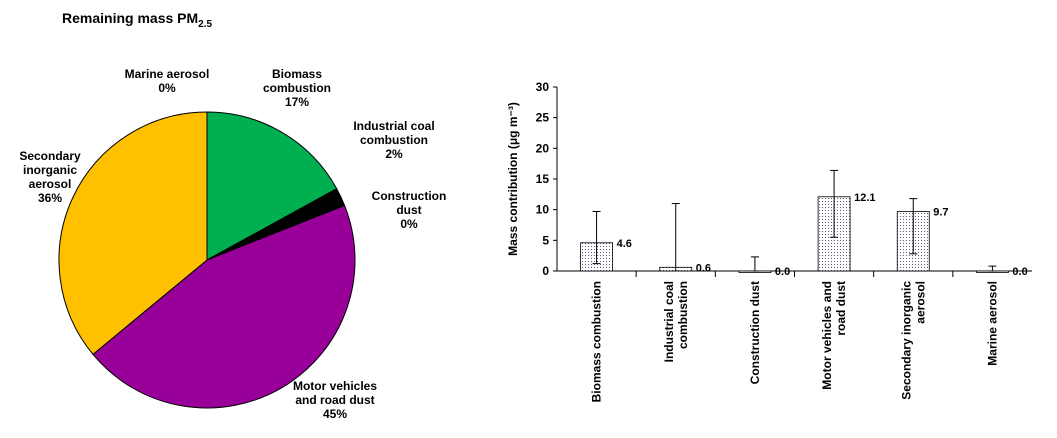 This screenshot has width=1057, height=438. I want to click on pie-slice-label: Secondary inorganic aerosol 36%, so click(50, 177).